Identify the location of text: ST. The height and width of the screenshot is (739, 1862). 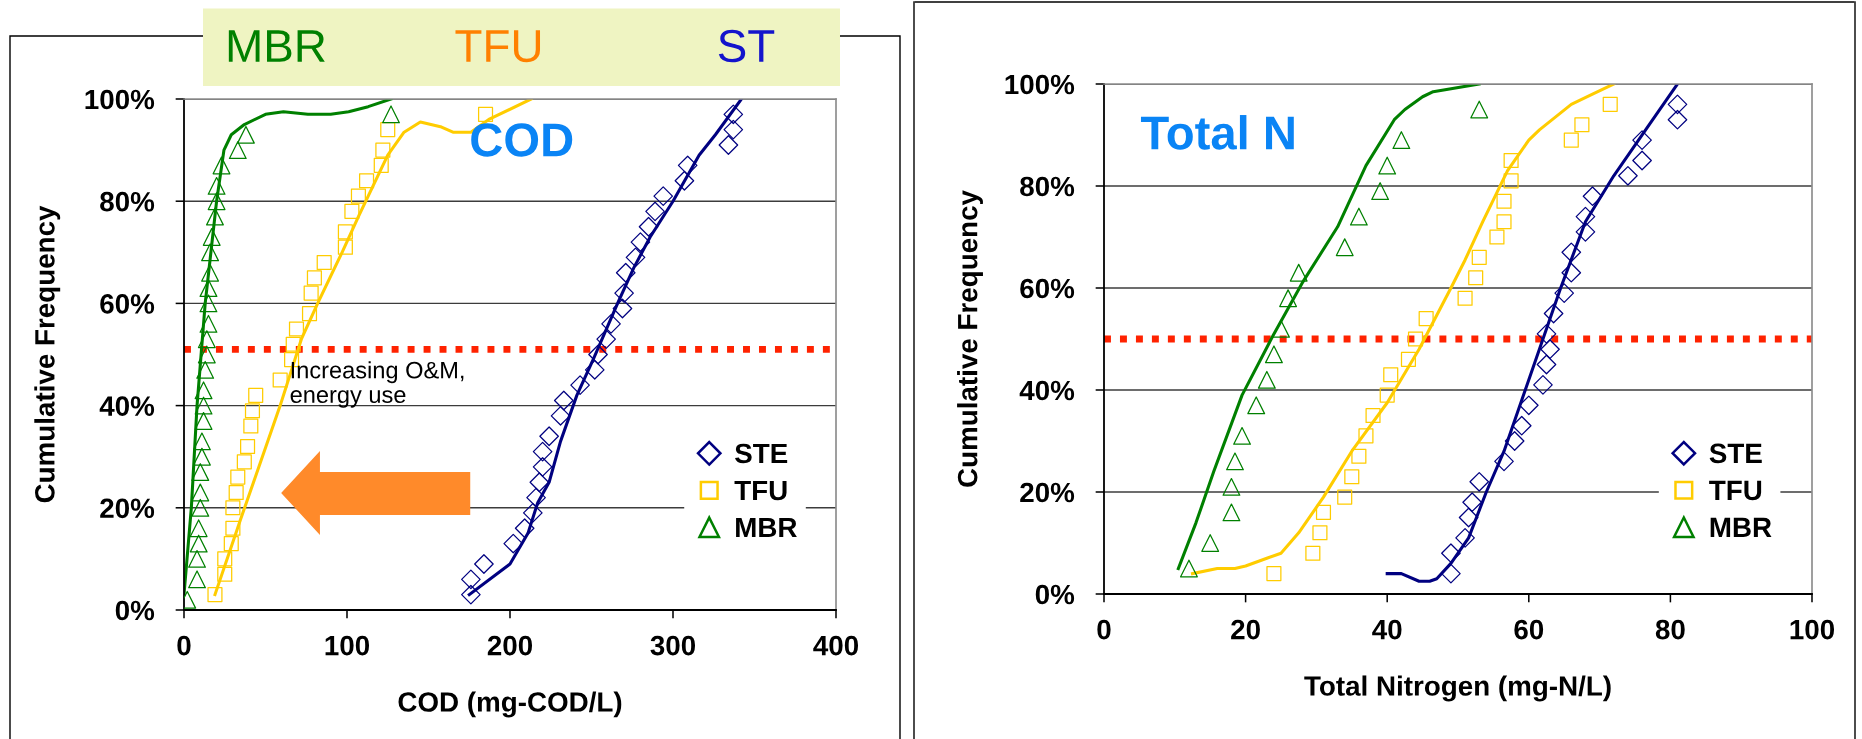
(746, 46).